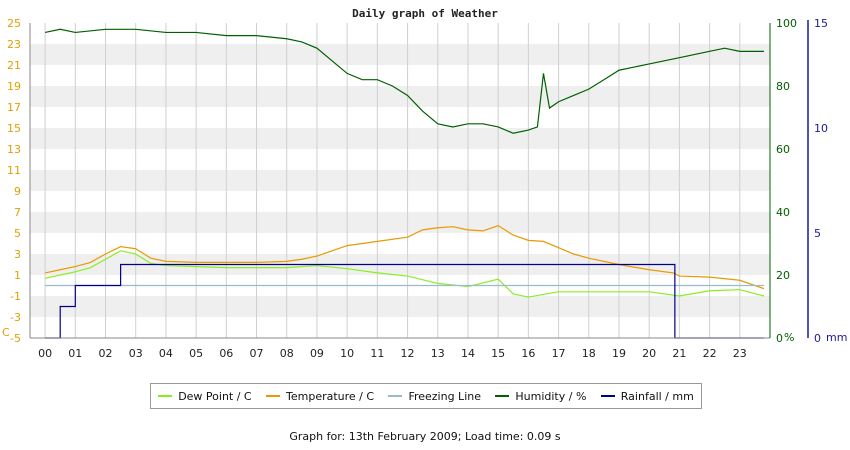 Image resolution: width=850 pixels, height=450 pixels. Describe the element at coordinates (330, 396) in the screenshot. I see `legend-label-temperature: Temperature / C` at that location.